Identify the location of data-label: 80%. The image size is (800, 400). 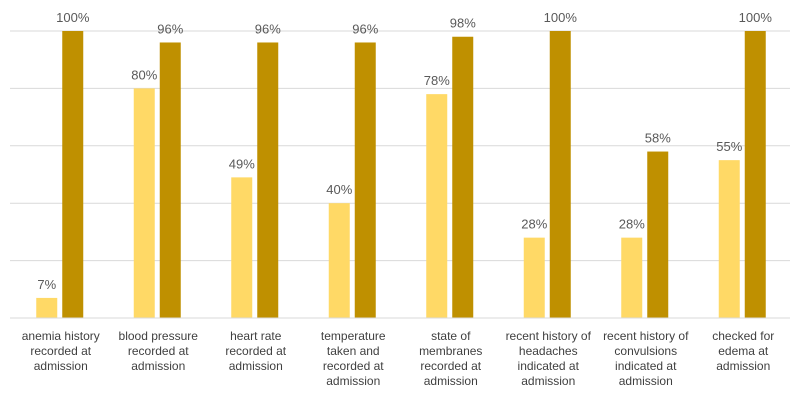
(144, 74).